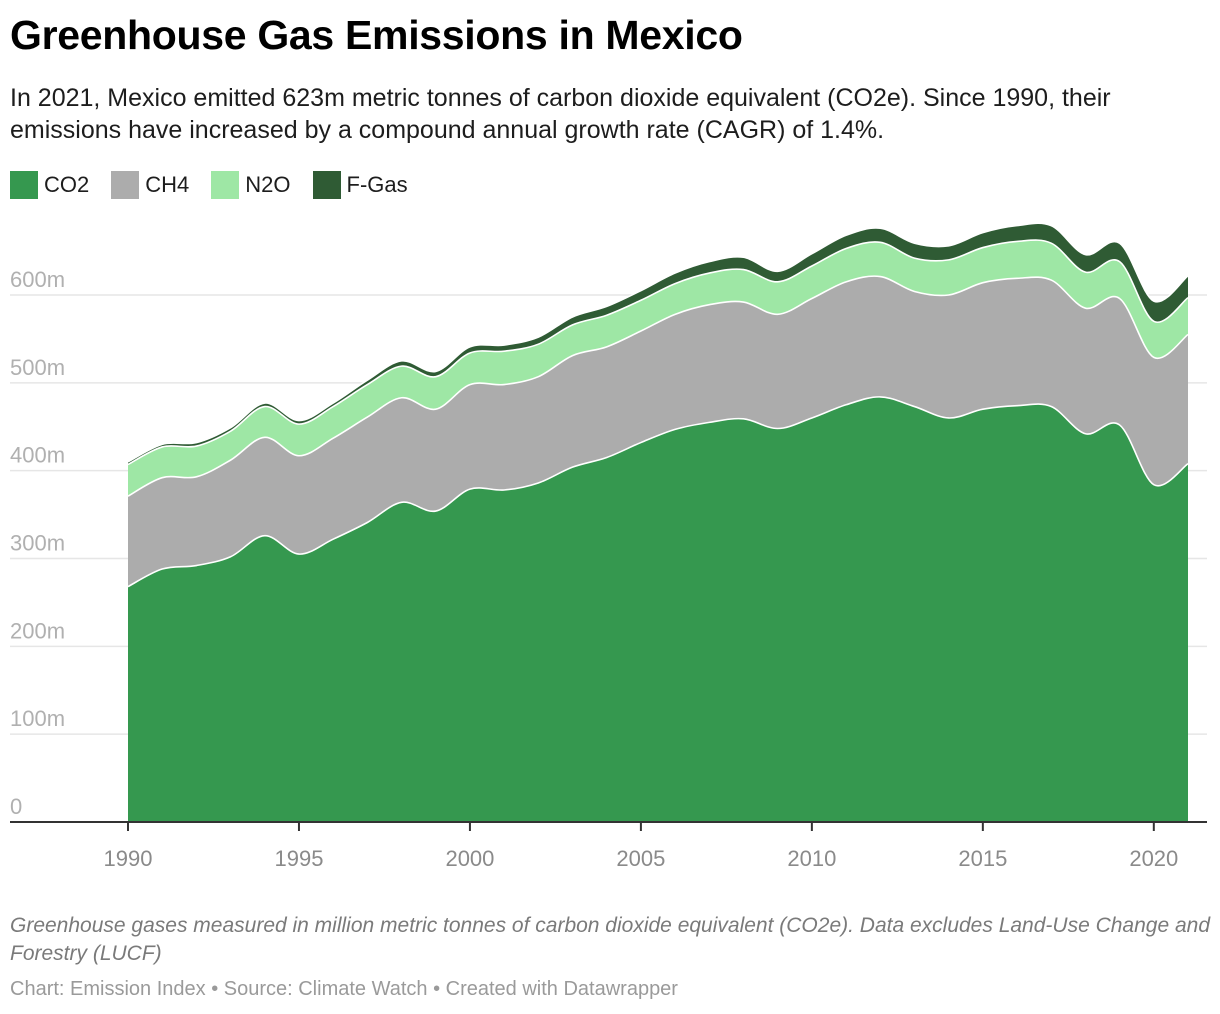  Describe the element at coordinates (128, 858) in the screenshot. I see `x-tick-label-1990: 1990` at that location.